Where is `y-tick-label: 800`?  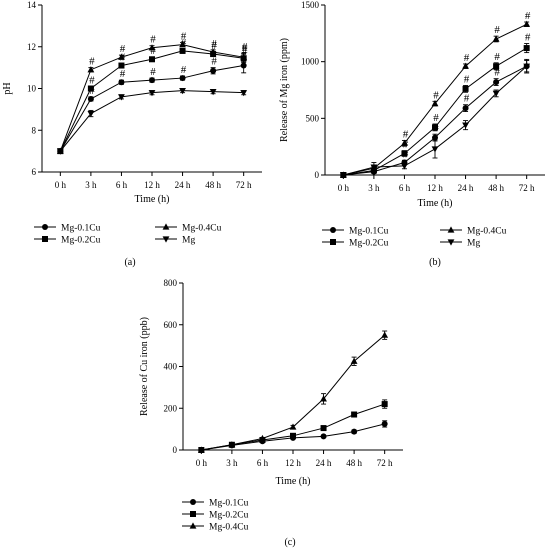 y-tick-label: 800 is located at coordinates (171, 283).